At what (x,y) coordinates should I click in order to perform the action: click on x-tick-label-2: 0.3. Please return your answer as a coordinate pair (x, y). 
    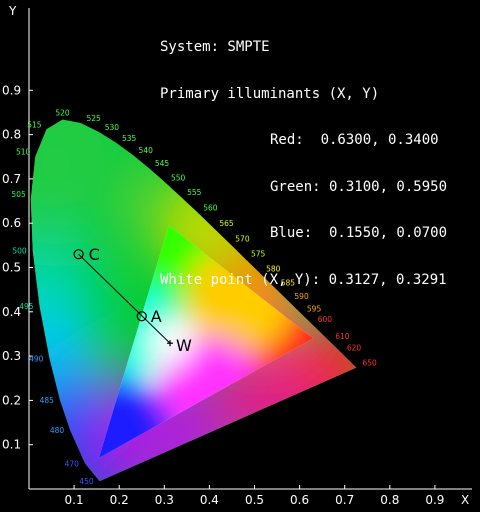
    Looking at the image, I should click on (164, 500).